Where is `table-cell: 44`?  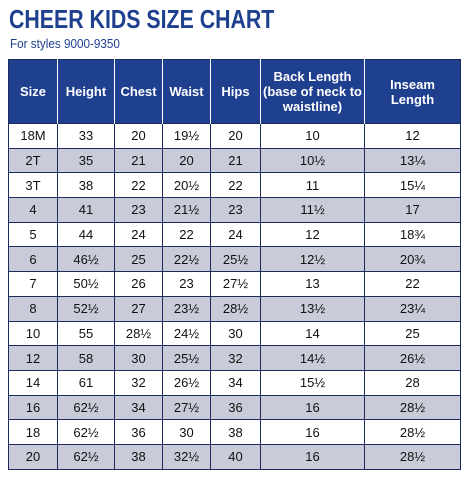 table-cell: 44 is located at coordinates (86, 234).